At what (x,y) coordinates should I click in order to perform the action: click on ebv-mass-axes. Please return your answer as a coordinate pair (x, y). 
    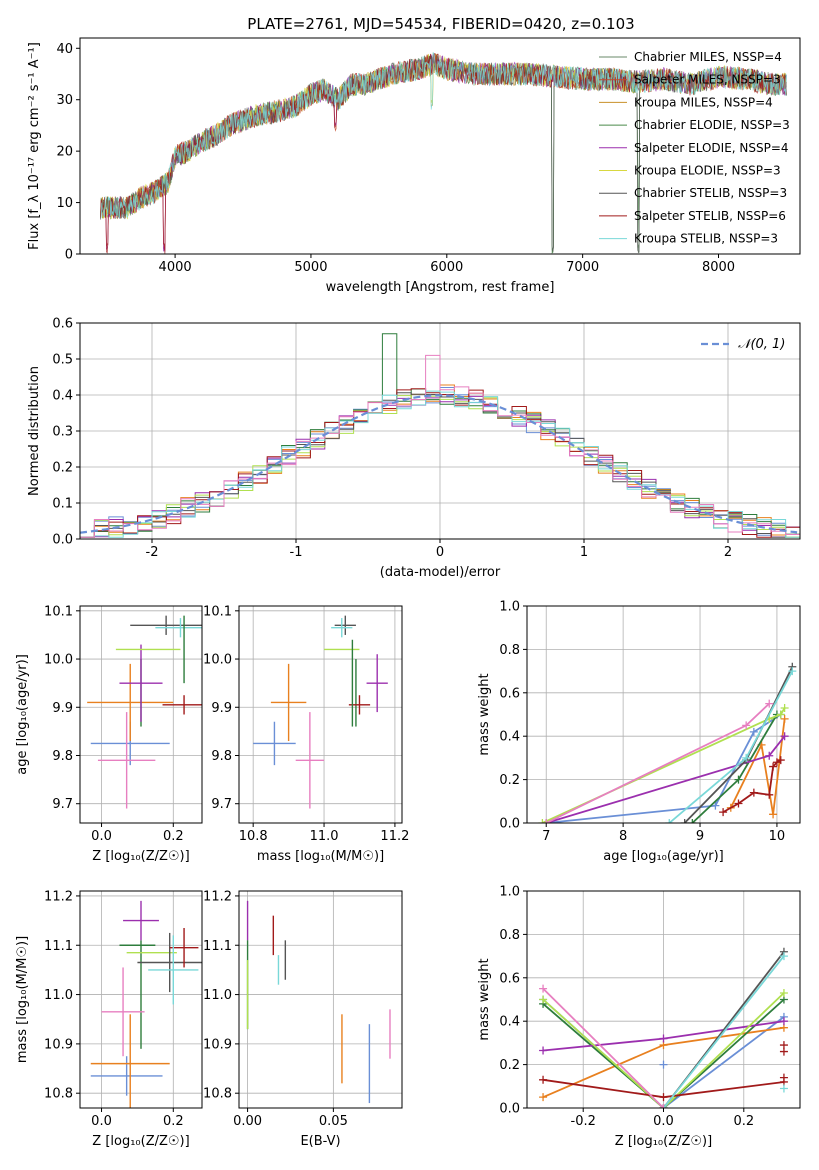
    Looking at the image, I should click on (318, 1001).